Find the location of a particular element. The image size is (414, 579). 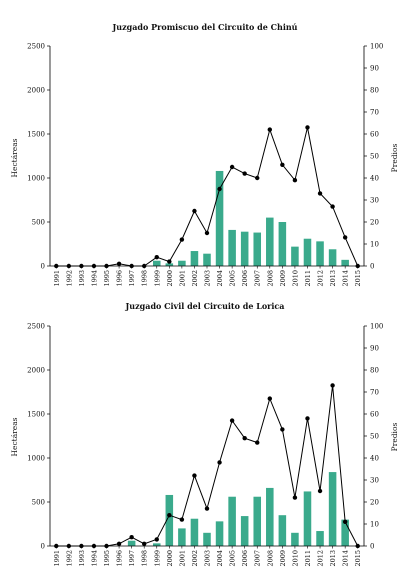

bar-2005 is located at coordinates (232, 247).